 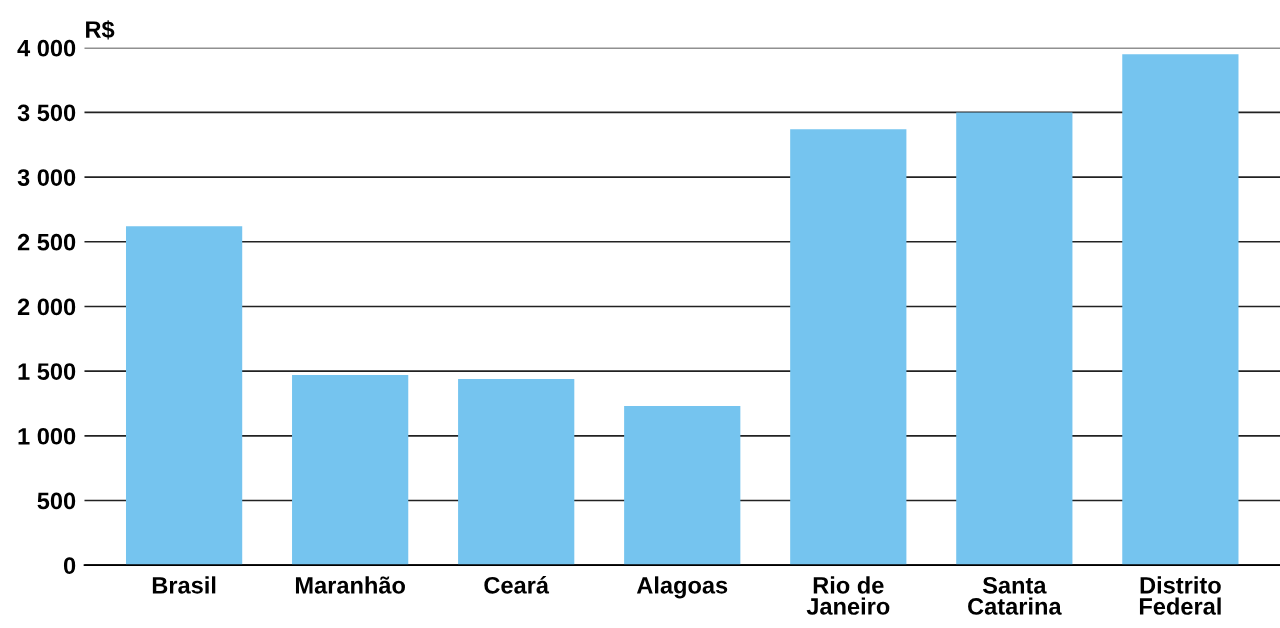 What do you see at coordinates (100, 30) in the screenshot?
I see `y-axis-title: R$` at bounding box center [100, 30].